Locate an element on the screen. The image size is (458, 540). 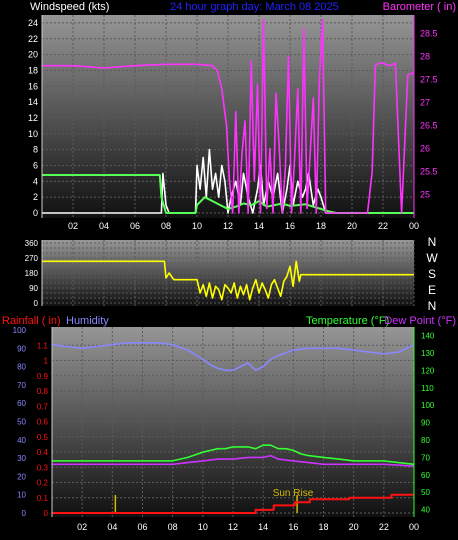
bot-x-tick-04: 04 is located at coordinates (112, 527).